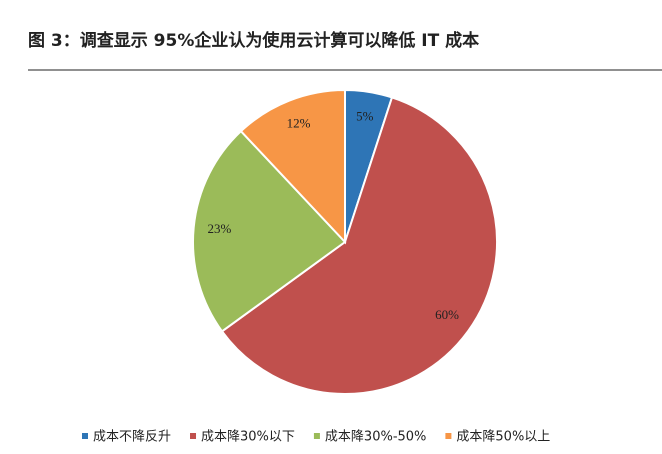 The image size is (662, 454). I want to click on legend: 成本不降反升 成本降30%以下 成本降30%-50% 成本降50%以上, so click(316, 437).